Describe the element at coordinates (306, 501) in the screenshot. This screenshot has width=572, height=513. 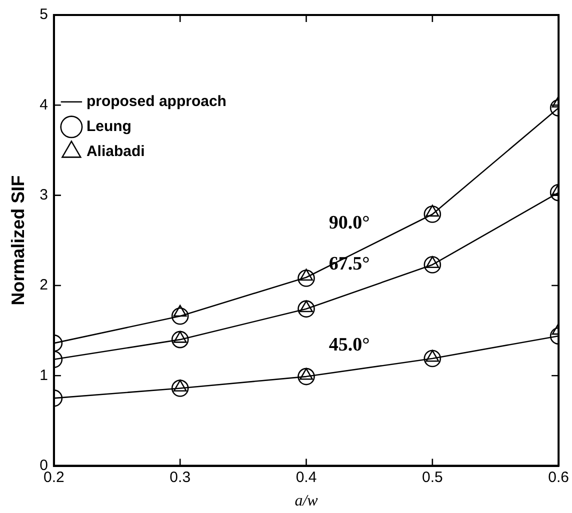
I see `x-axis-title: a/w` at that location.